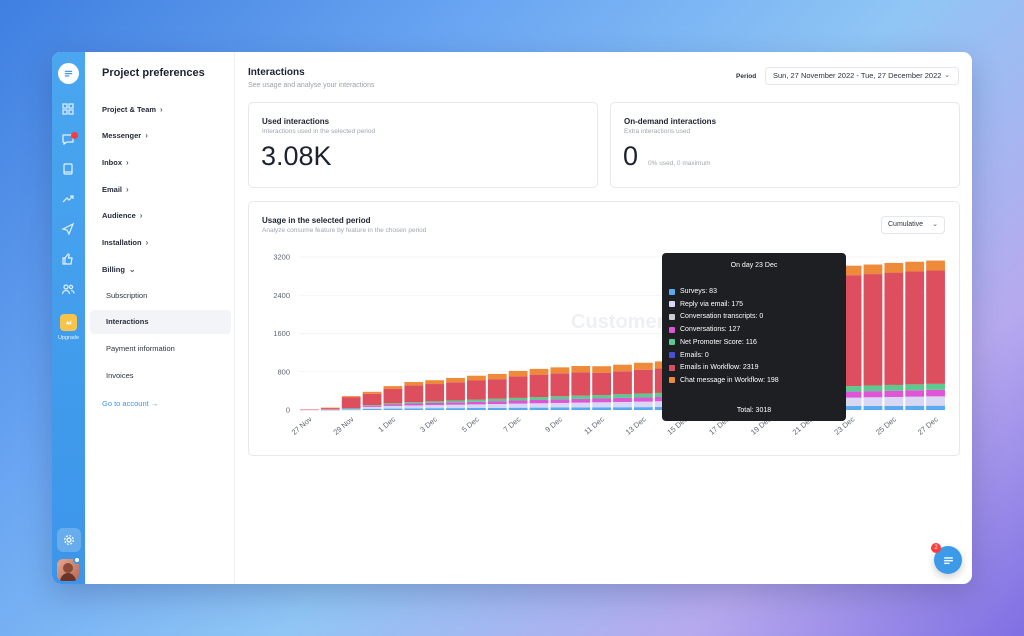 Image resolution: width=1024 pixels, height=636 pixels. I want to click on sidebar-subitem-subscription: Subscription, so click(127, 295).